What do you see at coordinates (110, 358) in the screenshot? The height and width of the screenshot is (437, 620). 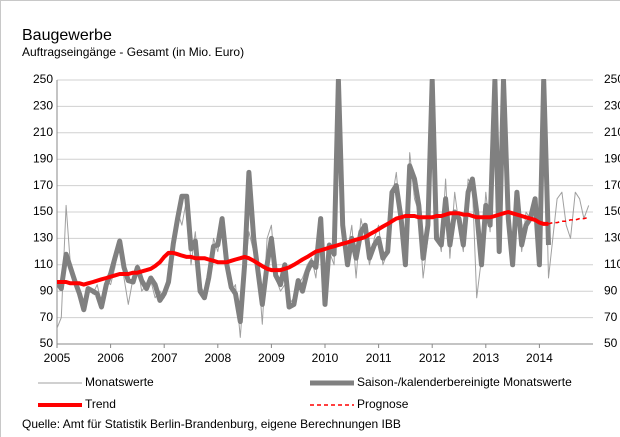 I see `x-tick-label: 2006` at bounding box center [110, 358].